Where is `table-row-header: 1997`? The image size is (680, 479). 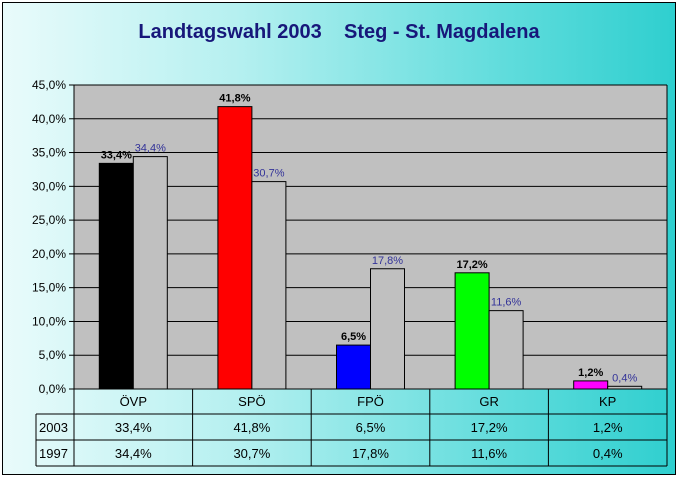 table-row-header: 1997 is located at coordinates (53, 453).